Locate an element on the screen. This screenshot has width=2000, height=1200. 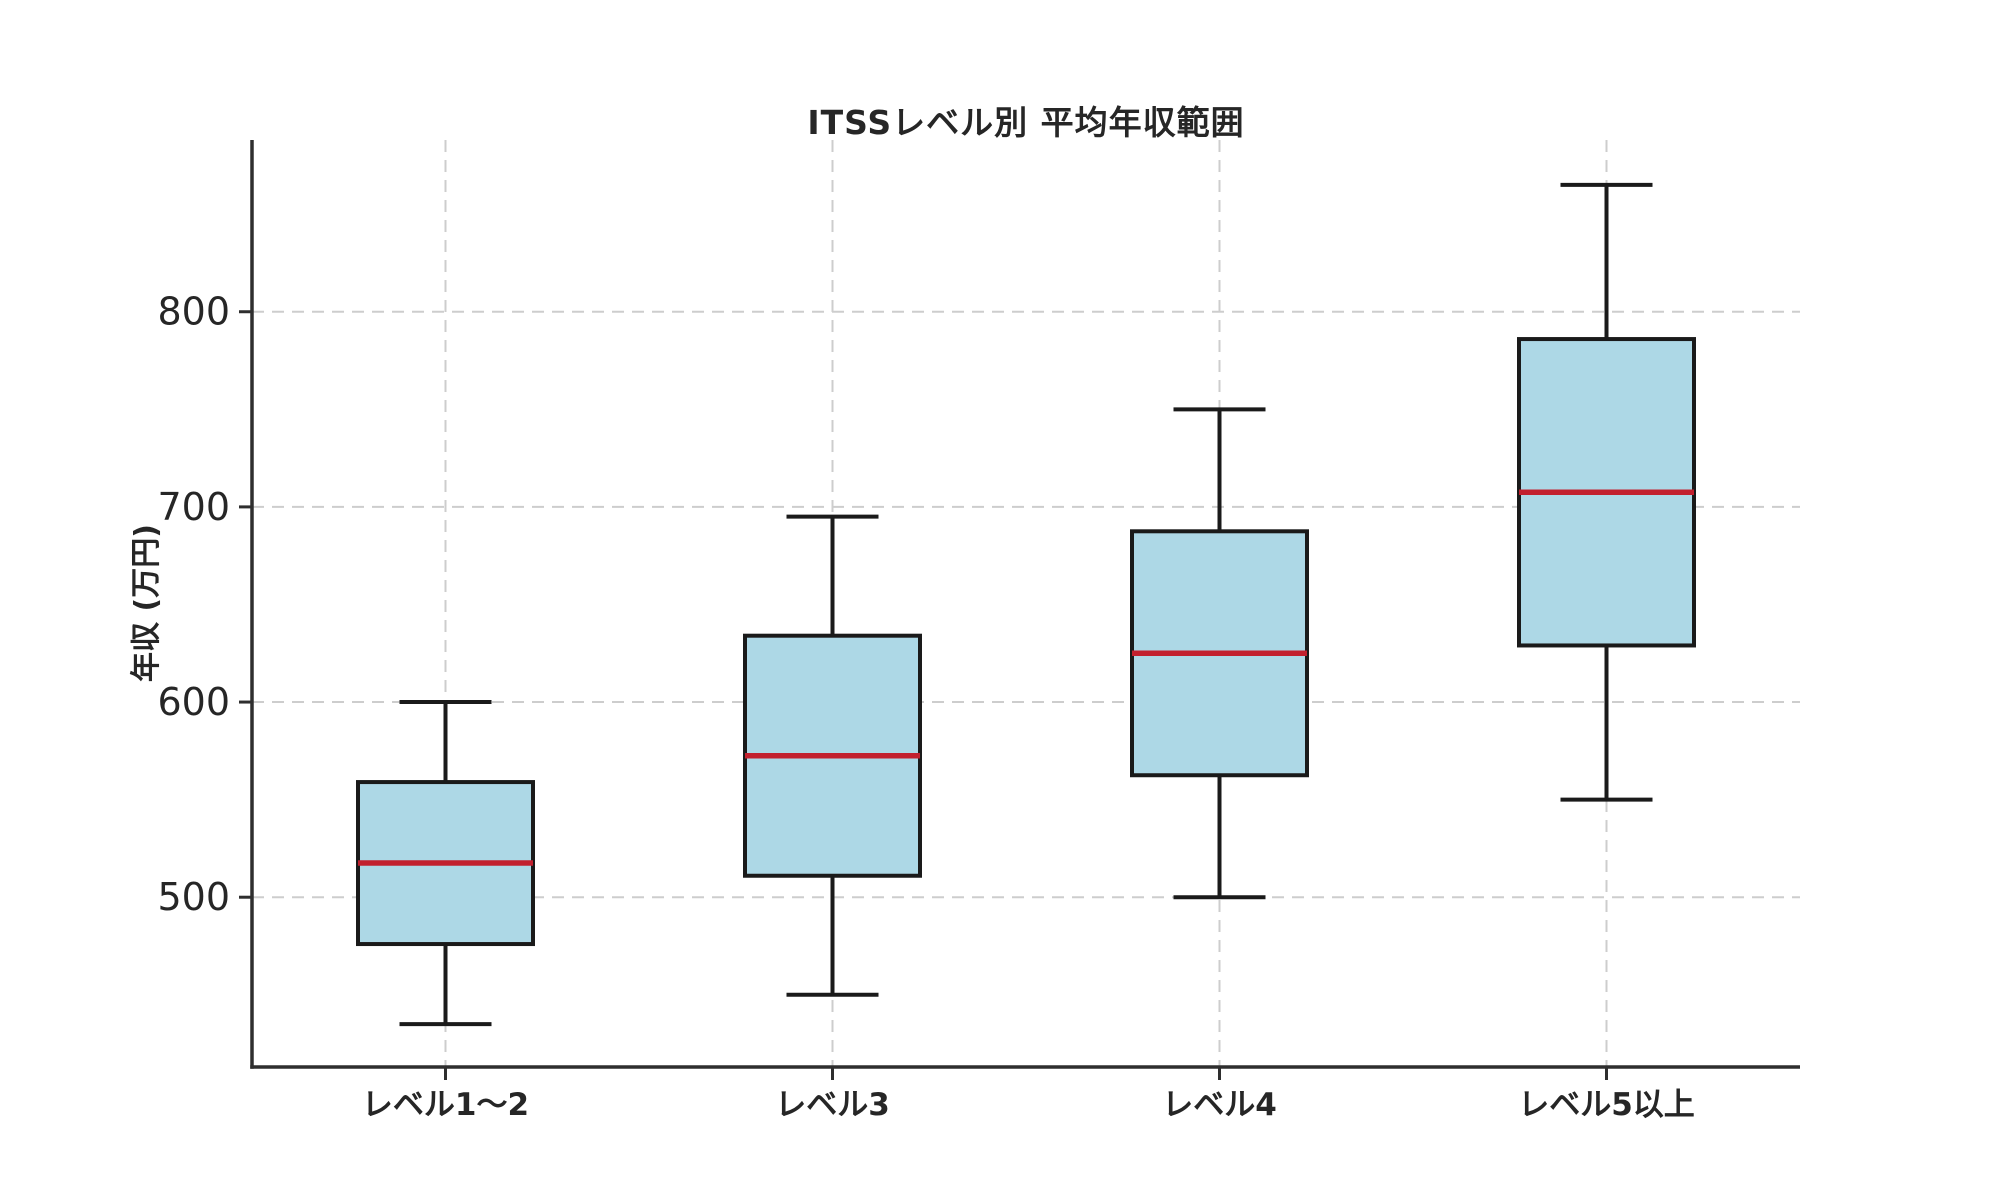
y-tick-label-700: 700 is located at coordinates (193, 507).